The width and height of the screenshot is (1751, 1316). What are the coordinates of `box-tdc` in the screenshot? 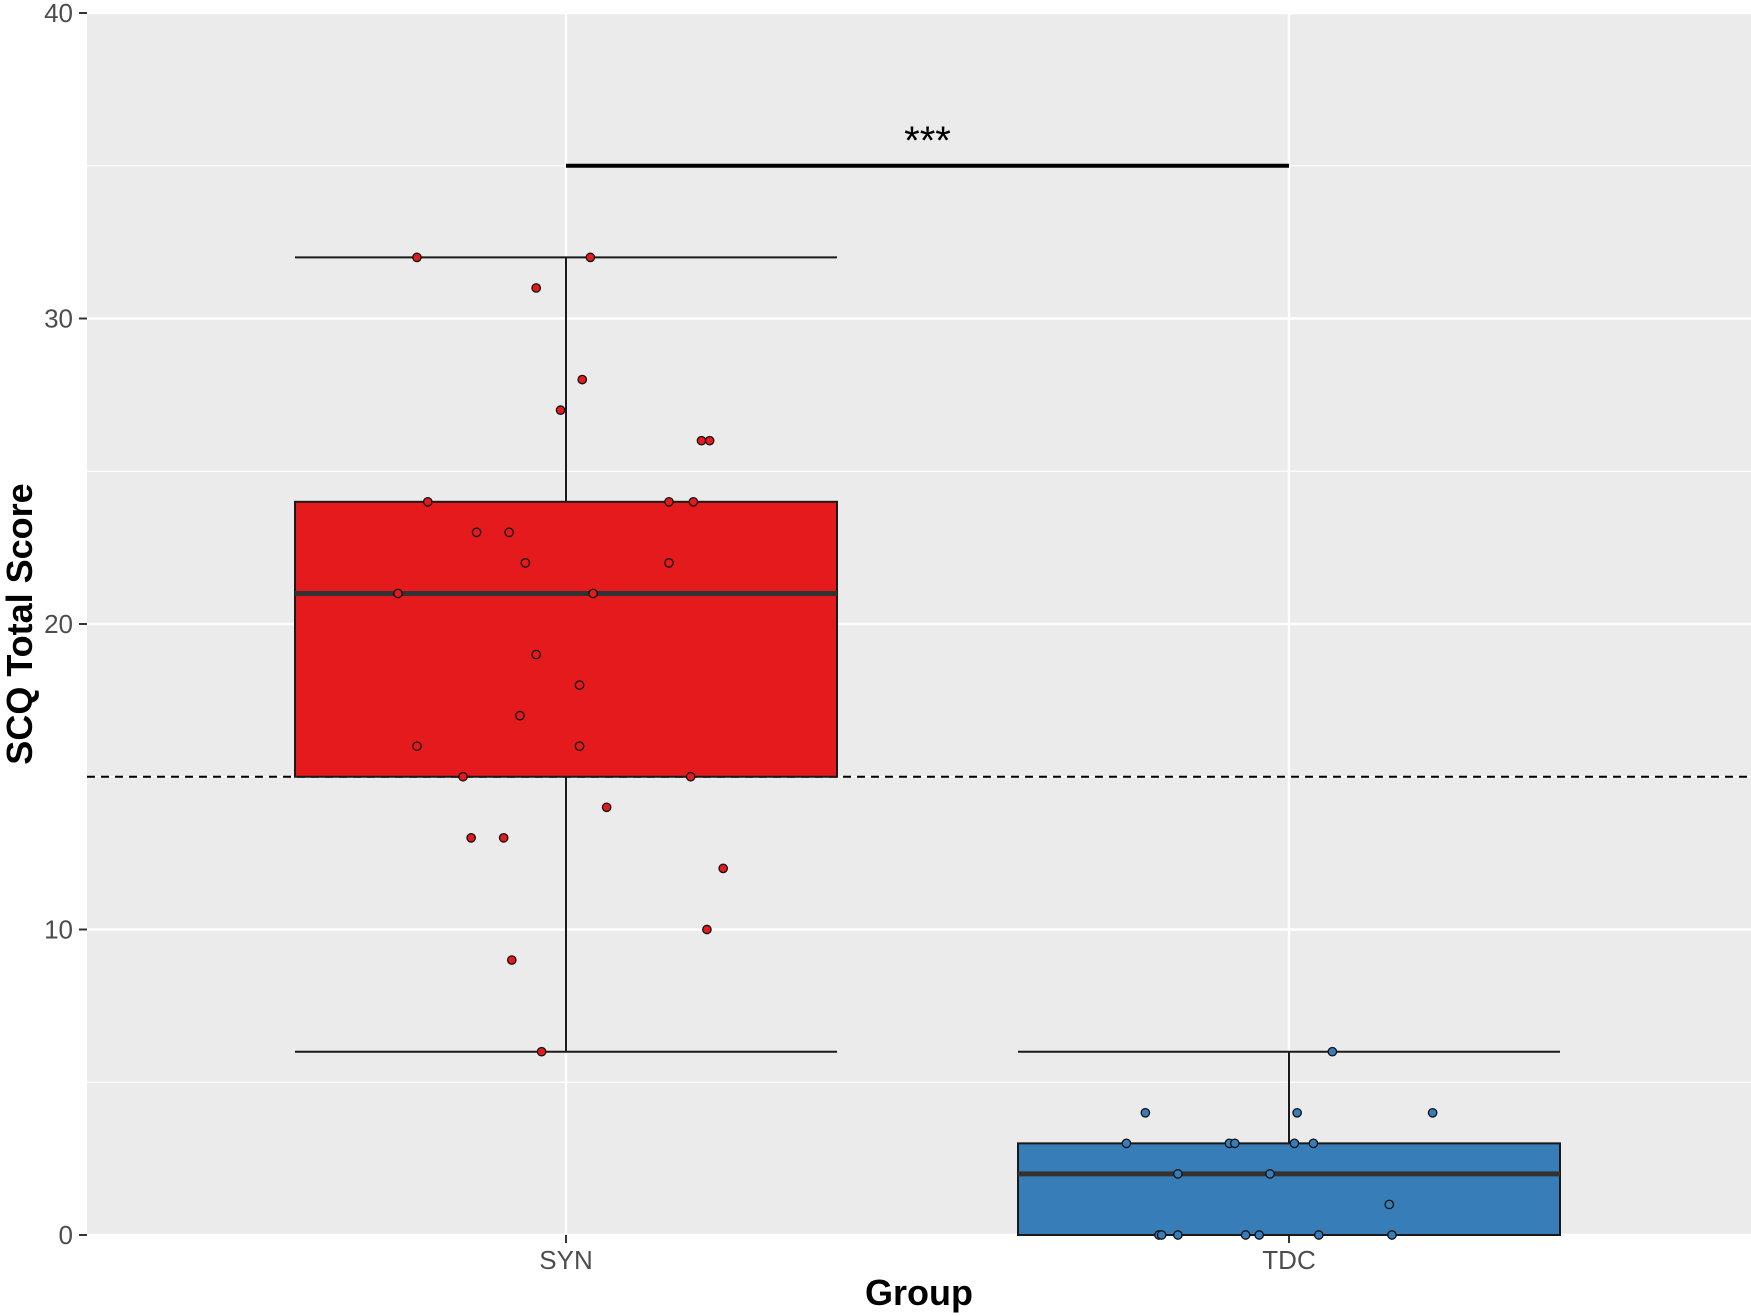 It's located at (1289, 1143).